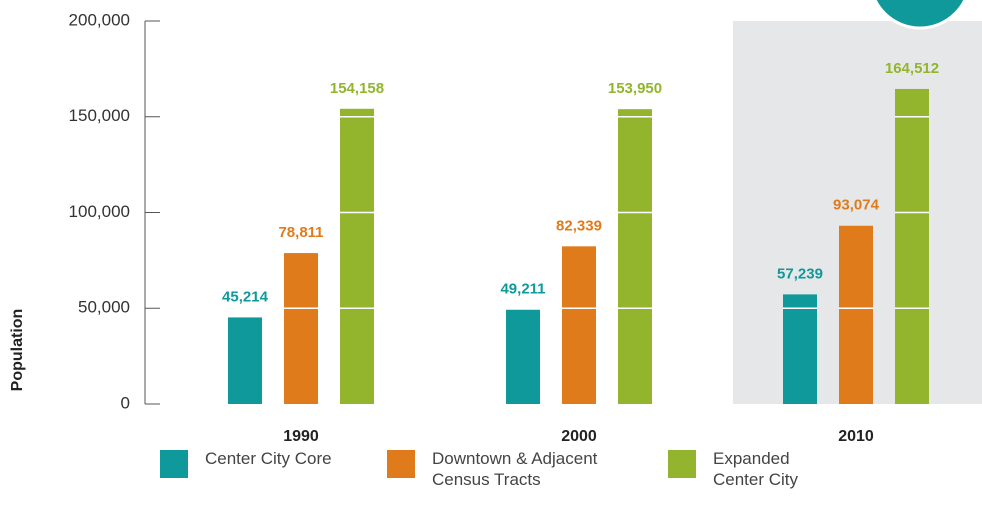  I want to click on decoration, so click(920, 15).